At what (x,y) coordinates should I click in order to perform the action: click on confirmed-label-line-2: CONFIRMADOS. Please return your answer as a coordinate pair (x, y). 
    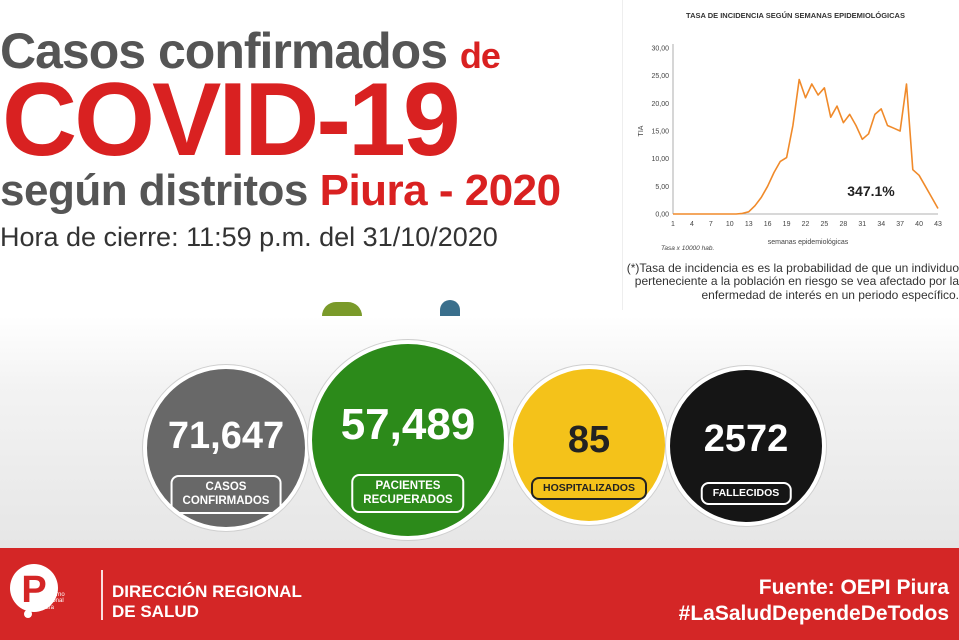
    Looking at the image, I should click on (226, 501).